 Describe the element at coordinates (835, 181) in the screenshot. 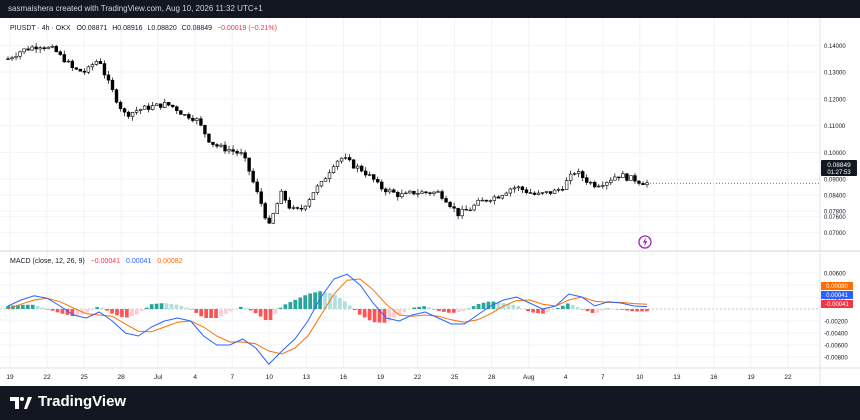

I see `price-tick-label: 0.09000` at that location.